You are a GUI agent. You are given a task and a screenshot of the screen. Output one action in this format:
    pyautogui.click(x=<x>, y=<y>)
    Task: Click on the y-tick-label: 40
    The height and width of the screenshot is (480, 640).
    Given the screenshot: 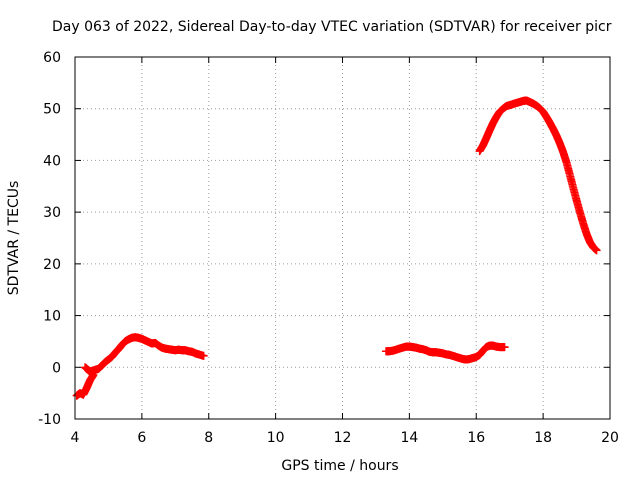 What is the action you would take?
    pyautogui.click(x=52, y=161)
    